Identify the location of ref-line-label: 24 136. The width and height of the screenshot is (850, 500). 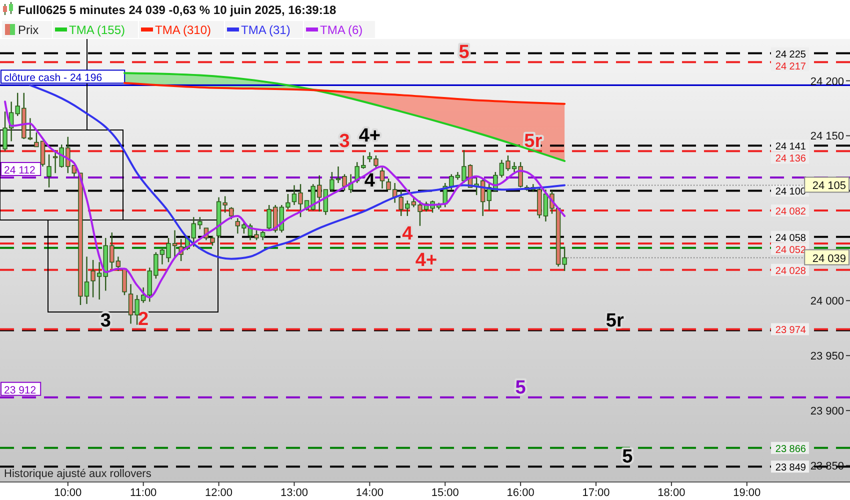
(790, 159).